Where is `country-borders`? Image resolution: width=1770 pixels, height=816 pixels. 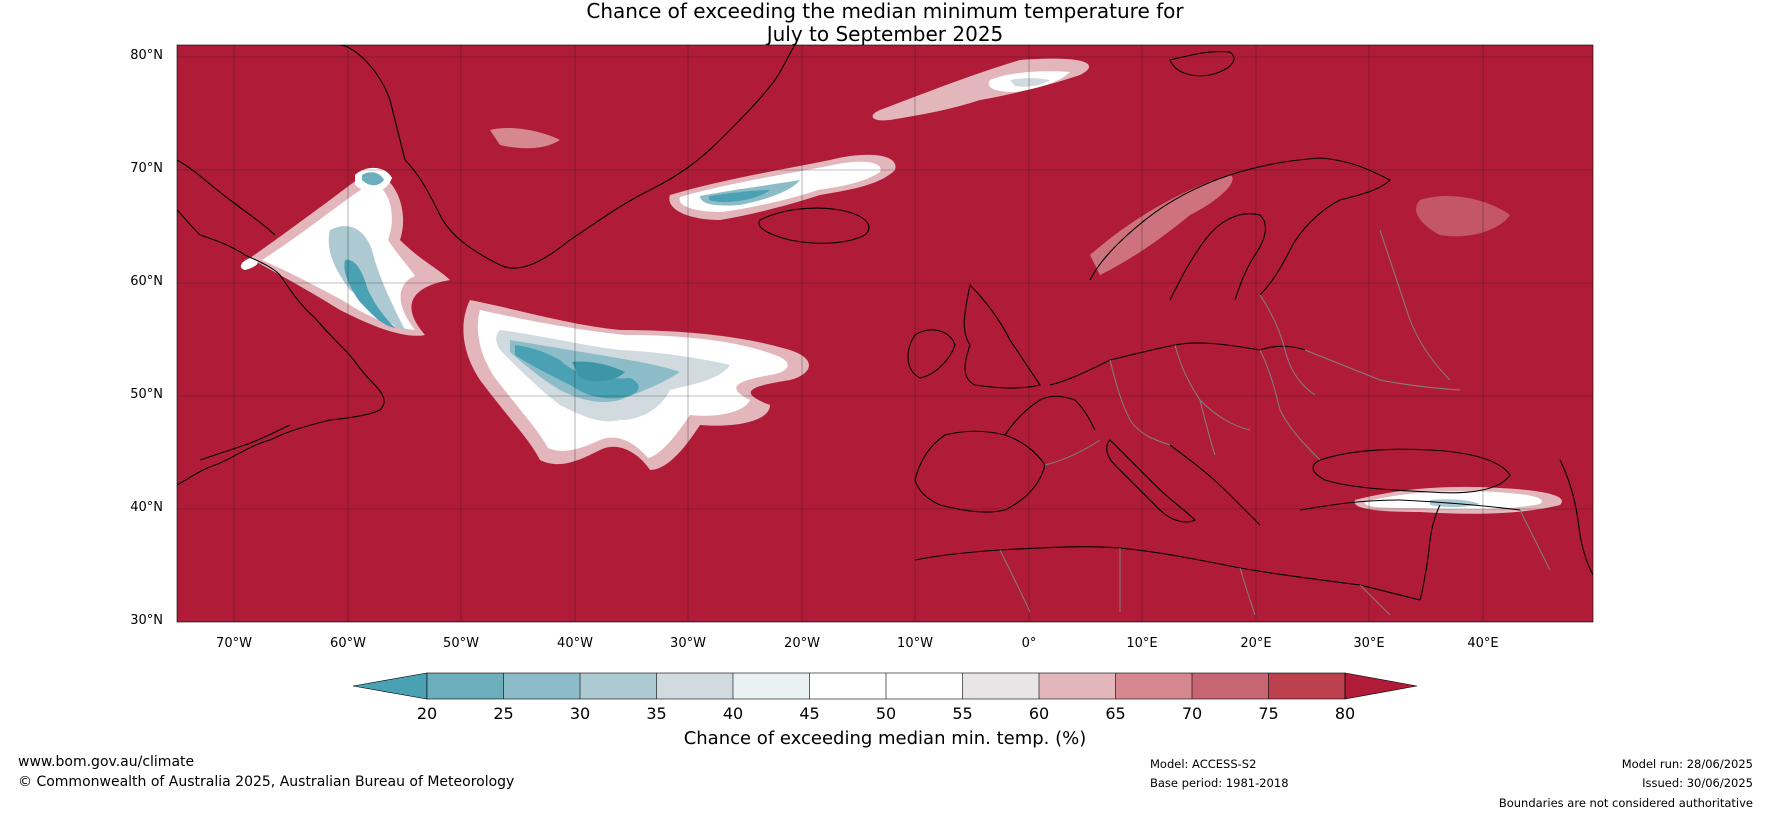 country-borders is located at coordinates (1275, 422).